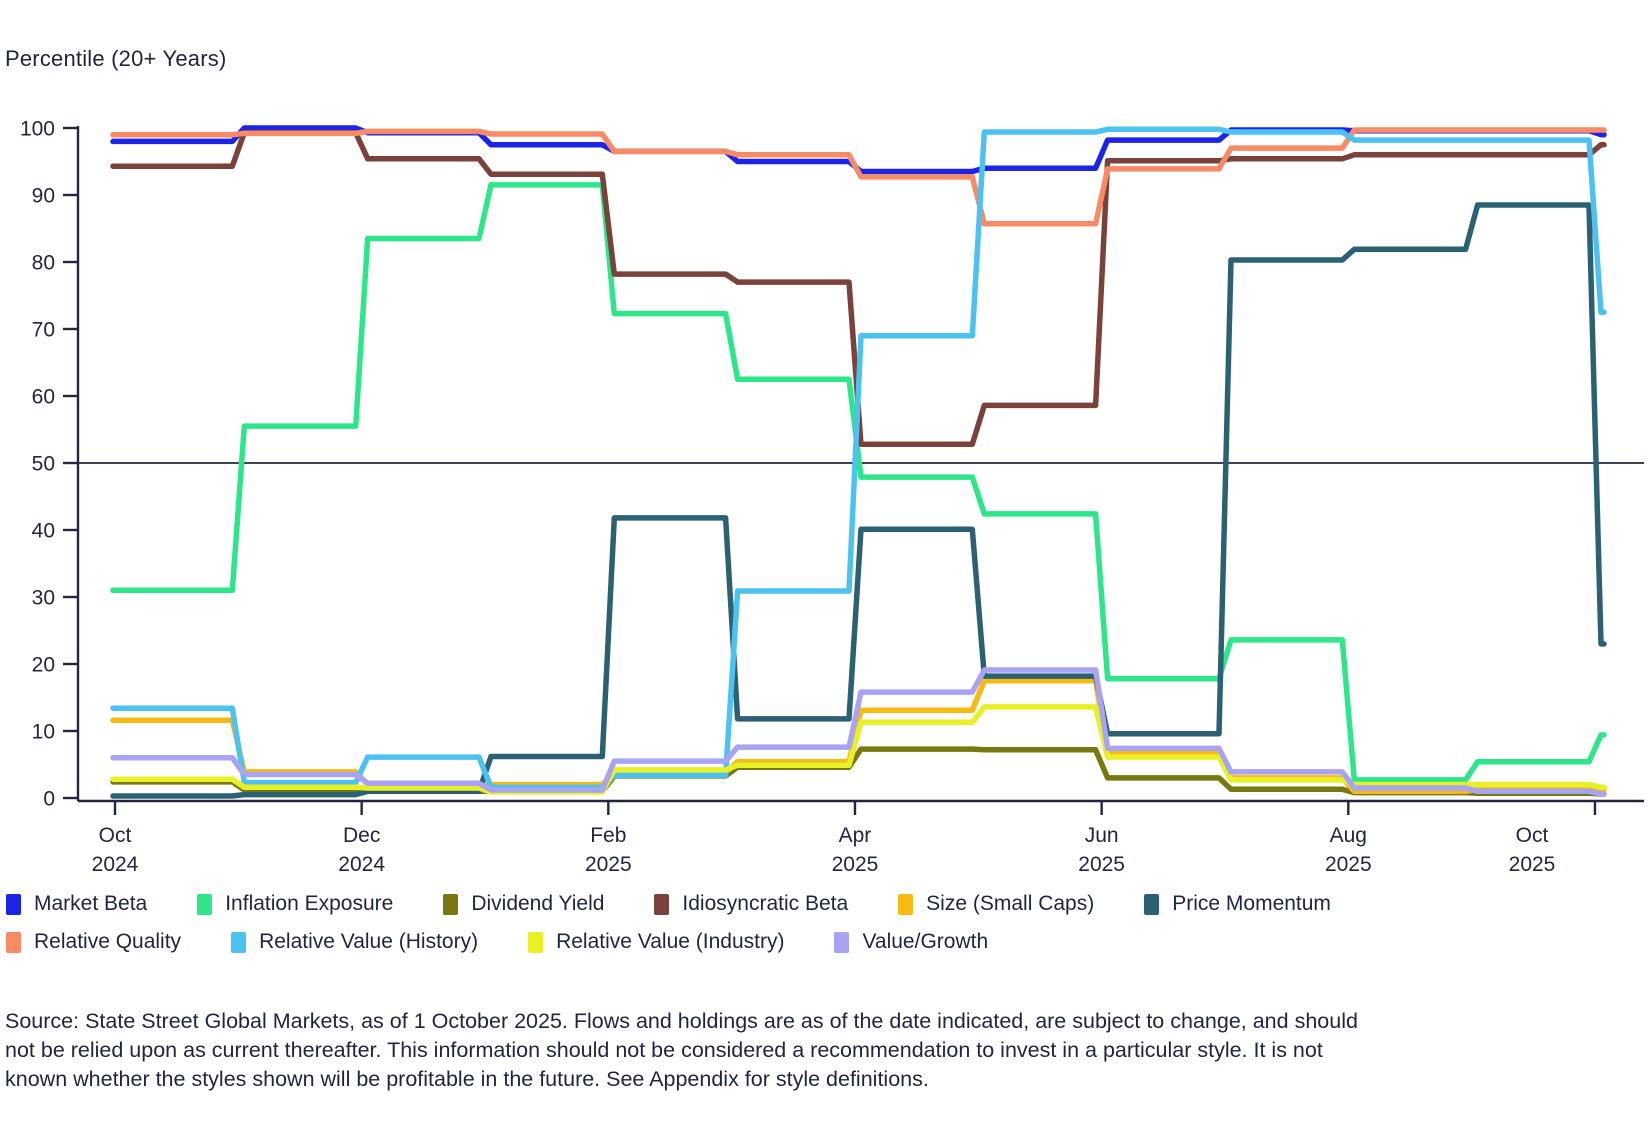 The height and width of the screenshot is (1146, 1648). What do you see at coordinates (765, 903) in the screenshot?
I see `legend-label: Idiosyncratic Beta` at bounding box center [765, 903].